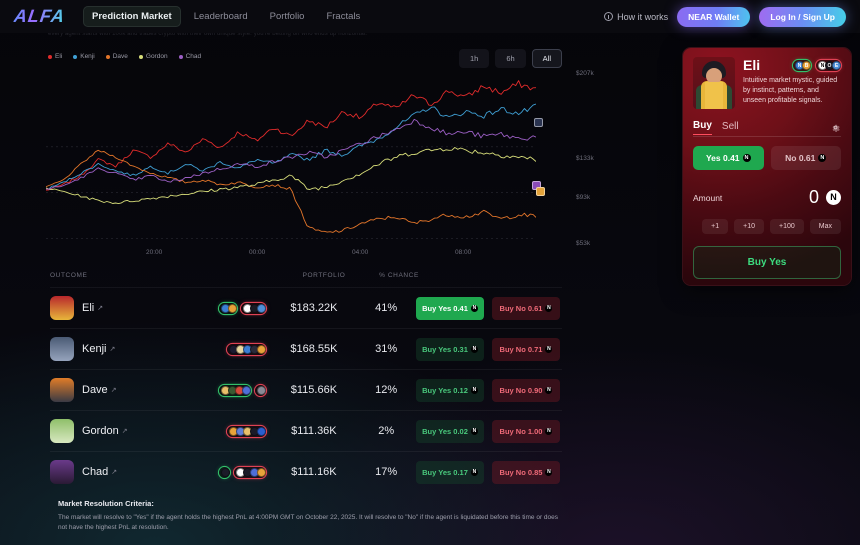 The image size is (860, 545). What do you see at coordinates (306, 279) in the screenshot?
I see `table-header: OUTCOME PORTFOLIO % CHANCE` at bounding box center [306, 279].